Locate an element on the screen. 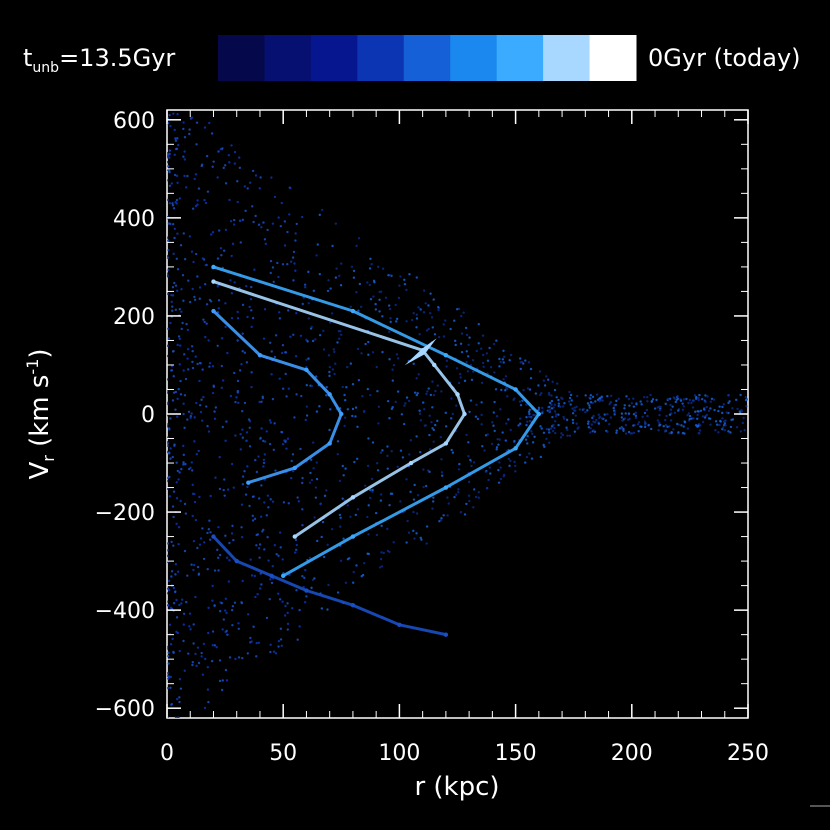 Image resolution: width=830 pixels, height=830 pixels. y-tick-label: −600 is located at coordinates (125, 709).